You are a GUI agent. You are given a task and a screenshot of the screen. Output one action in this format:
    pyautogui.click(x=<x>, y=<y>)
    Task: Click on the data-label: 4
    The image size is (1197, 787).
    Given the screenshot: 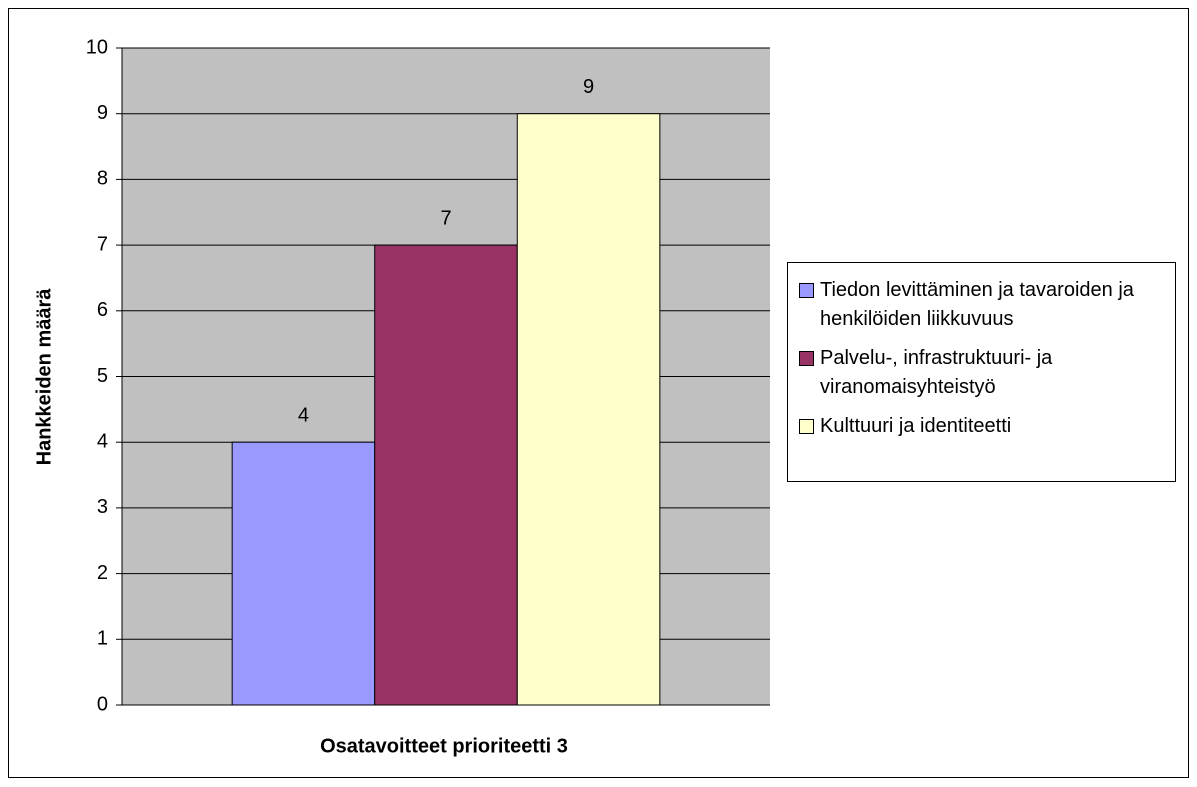 What is the action you would take?
    pyautogui.click(x=303, y=415)
    